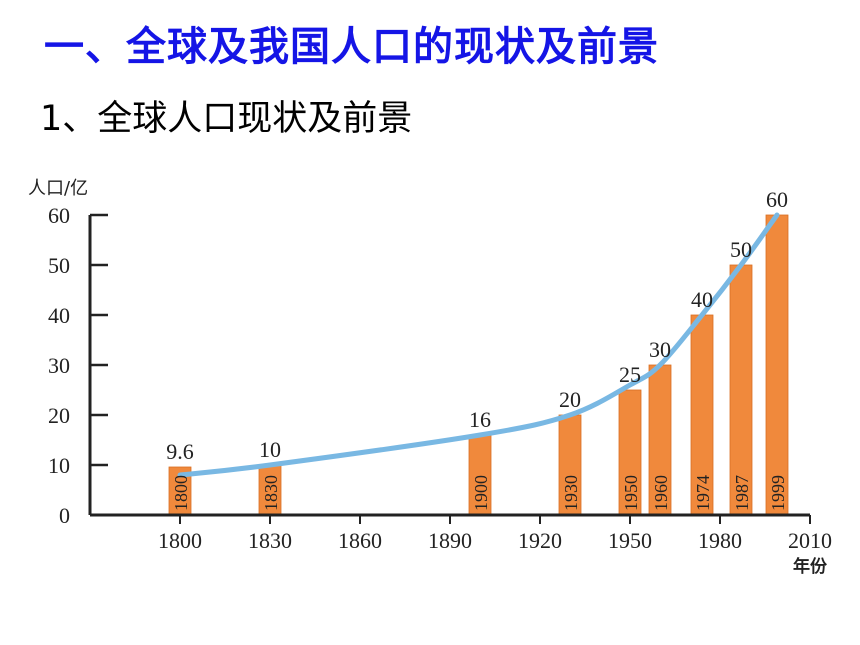 The height and width of the screenshot is (645, 860). What do you see at coordinates (631, 493) in the screenshot?
I see `bar-year-label-1950: 1950` at bounding box center [631, 493].